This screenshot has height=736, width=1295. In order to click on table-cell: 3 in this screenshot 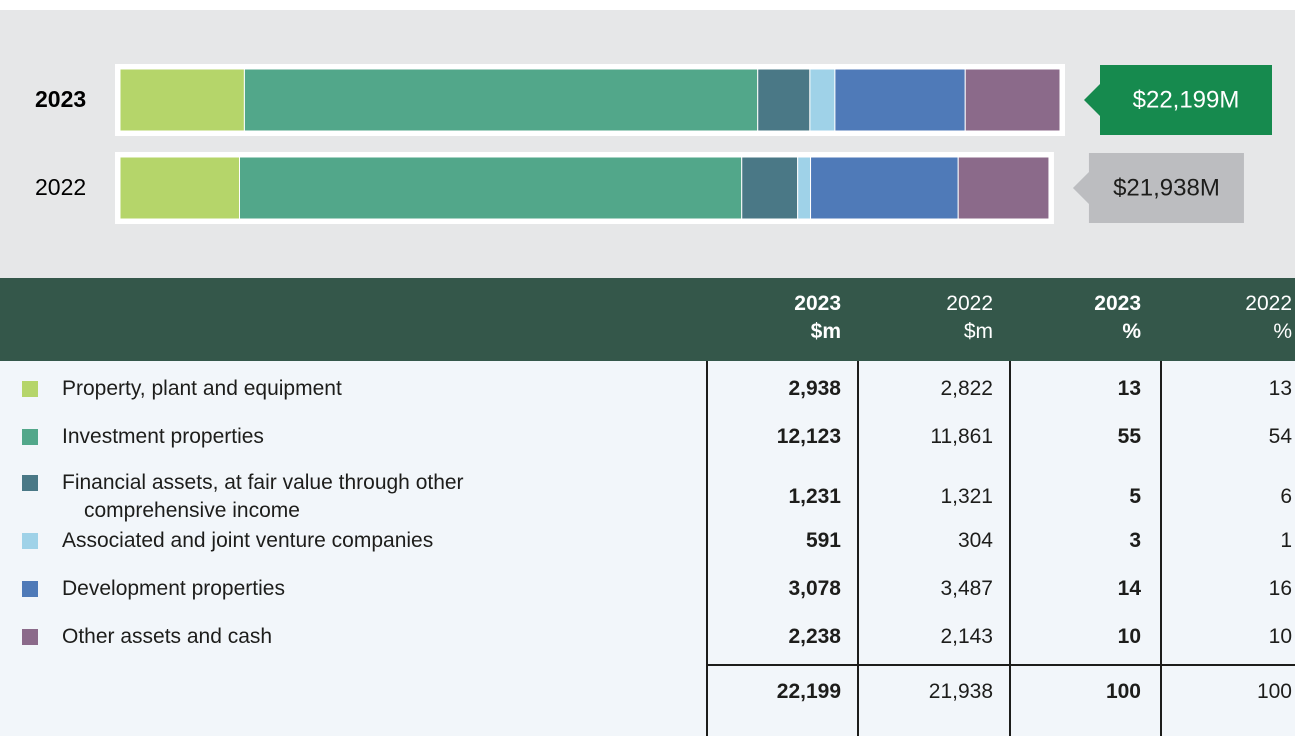, I will do `click(1135, 540)`.